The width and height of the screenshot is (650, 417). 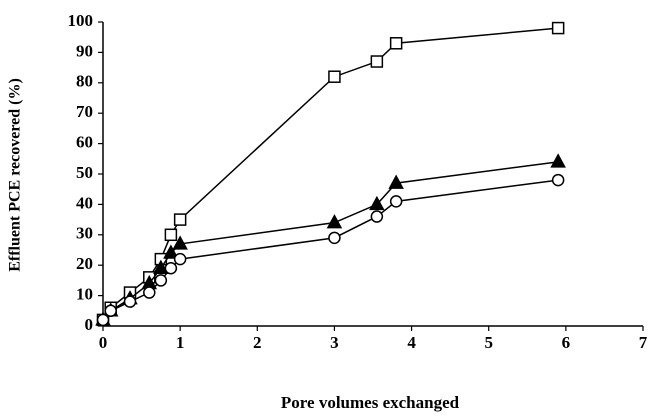 What do you see at coordinates (84, 81) in the screenshot?
I see `y-tick-label: 80` at bounding box center [84, 81].